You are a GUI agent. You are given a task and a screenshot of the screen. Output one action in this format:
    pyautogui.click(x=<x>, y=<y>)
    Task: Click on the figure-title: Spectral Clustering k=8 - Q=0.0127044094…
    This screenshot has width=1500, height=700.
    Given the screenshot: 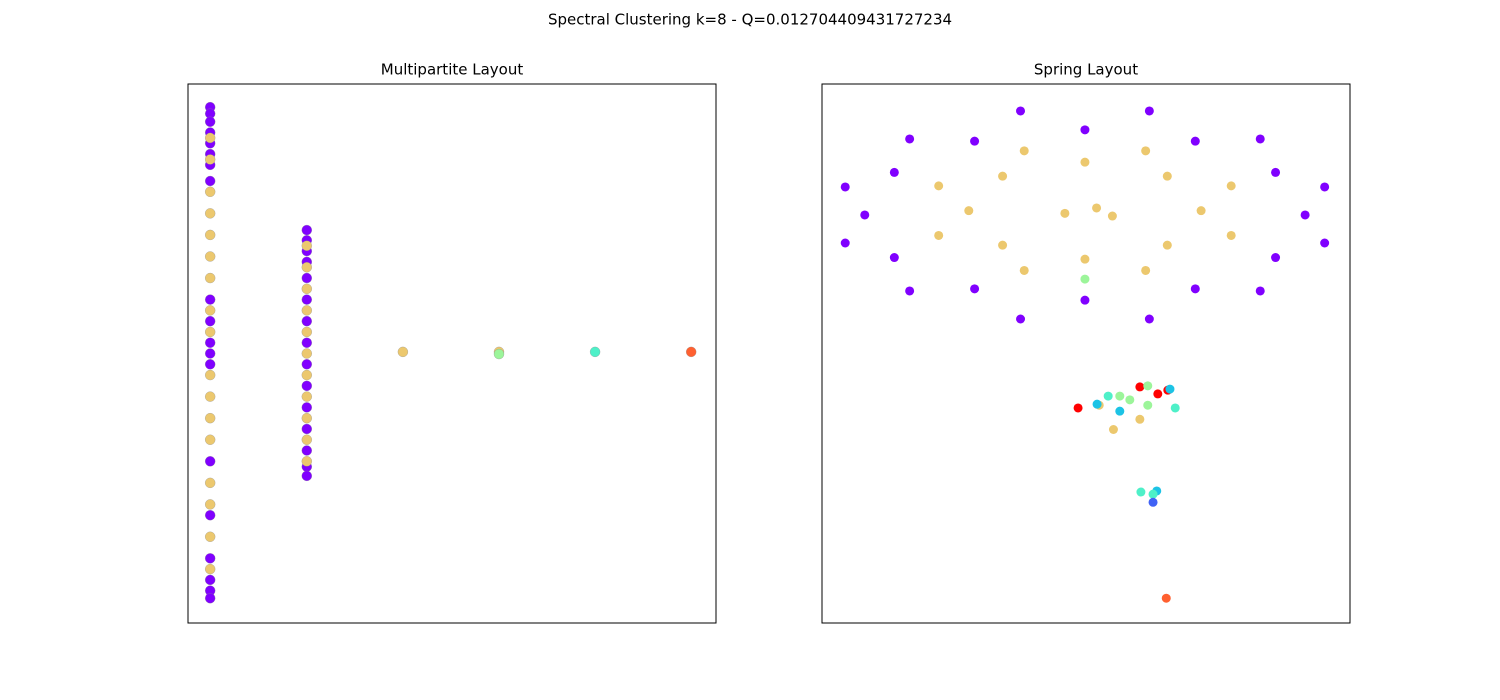 What is the action you would take?
    pyautogui.click(x=750, y=20)
    